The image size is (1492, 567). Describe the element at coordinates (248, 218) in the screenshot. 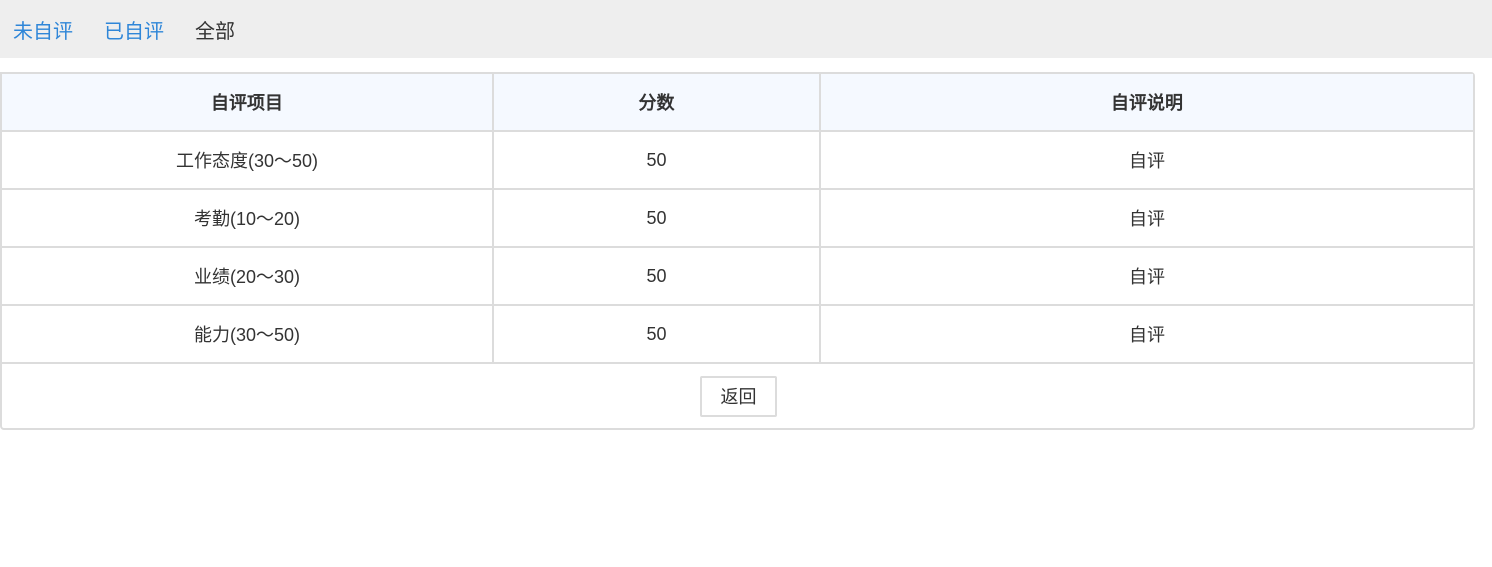

I see `cell-item: 考勤(10～20)` at that location.